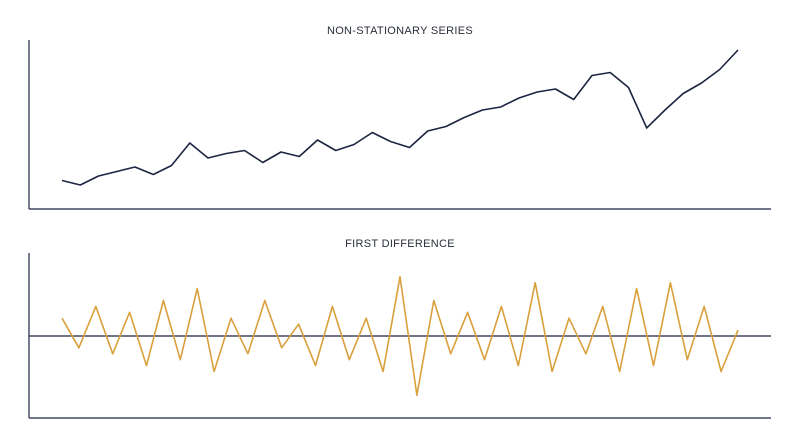  What do you see at coordinates (400, 244) in the screenshot?
I see `chart-title-bottom: FIRST DIFFERENCE` at bounding box center [400, 244].